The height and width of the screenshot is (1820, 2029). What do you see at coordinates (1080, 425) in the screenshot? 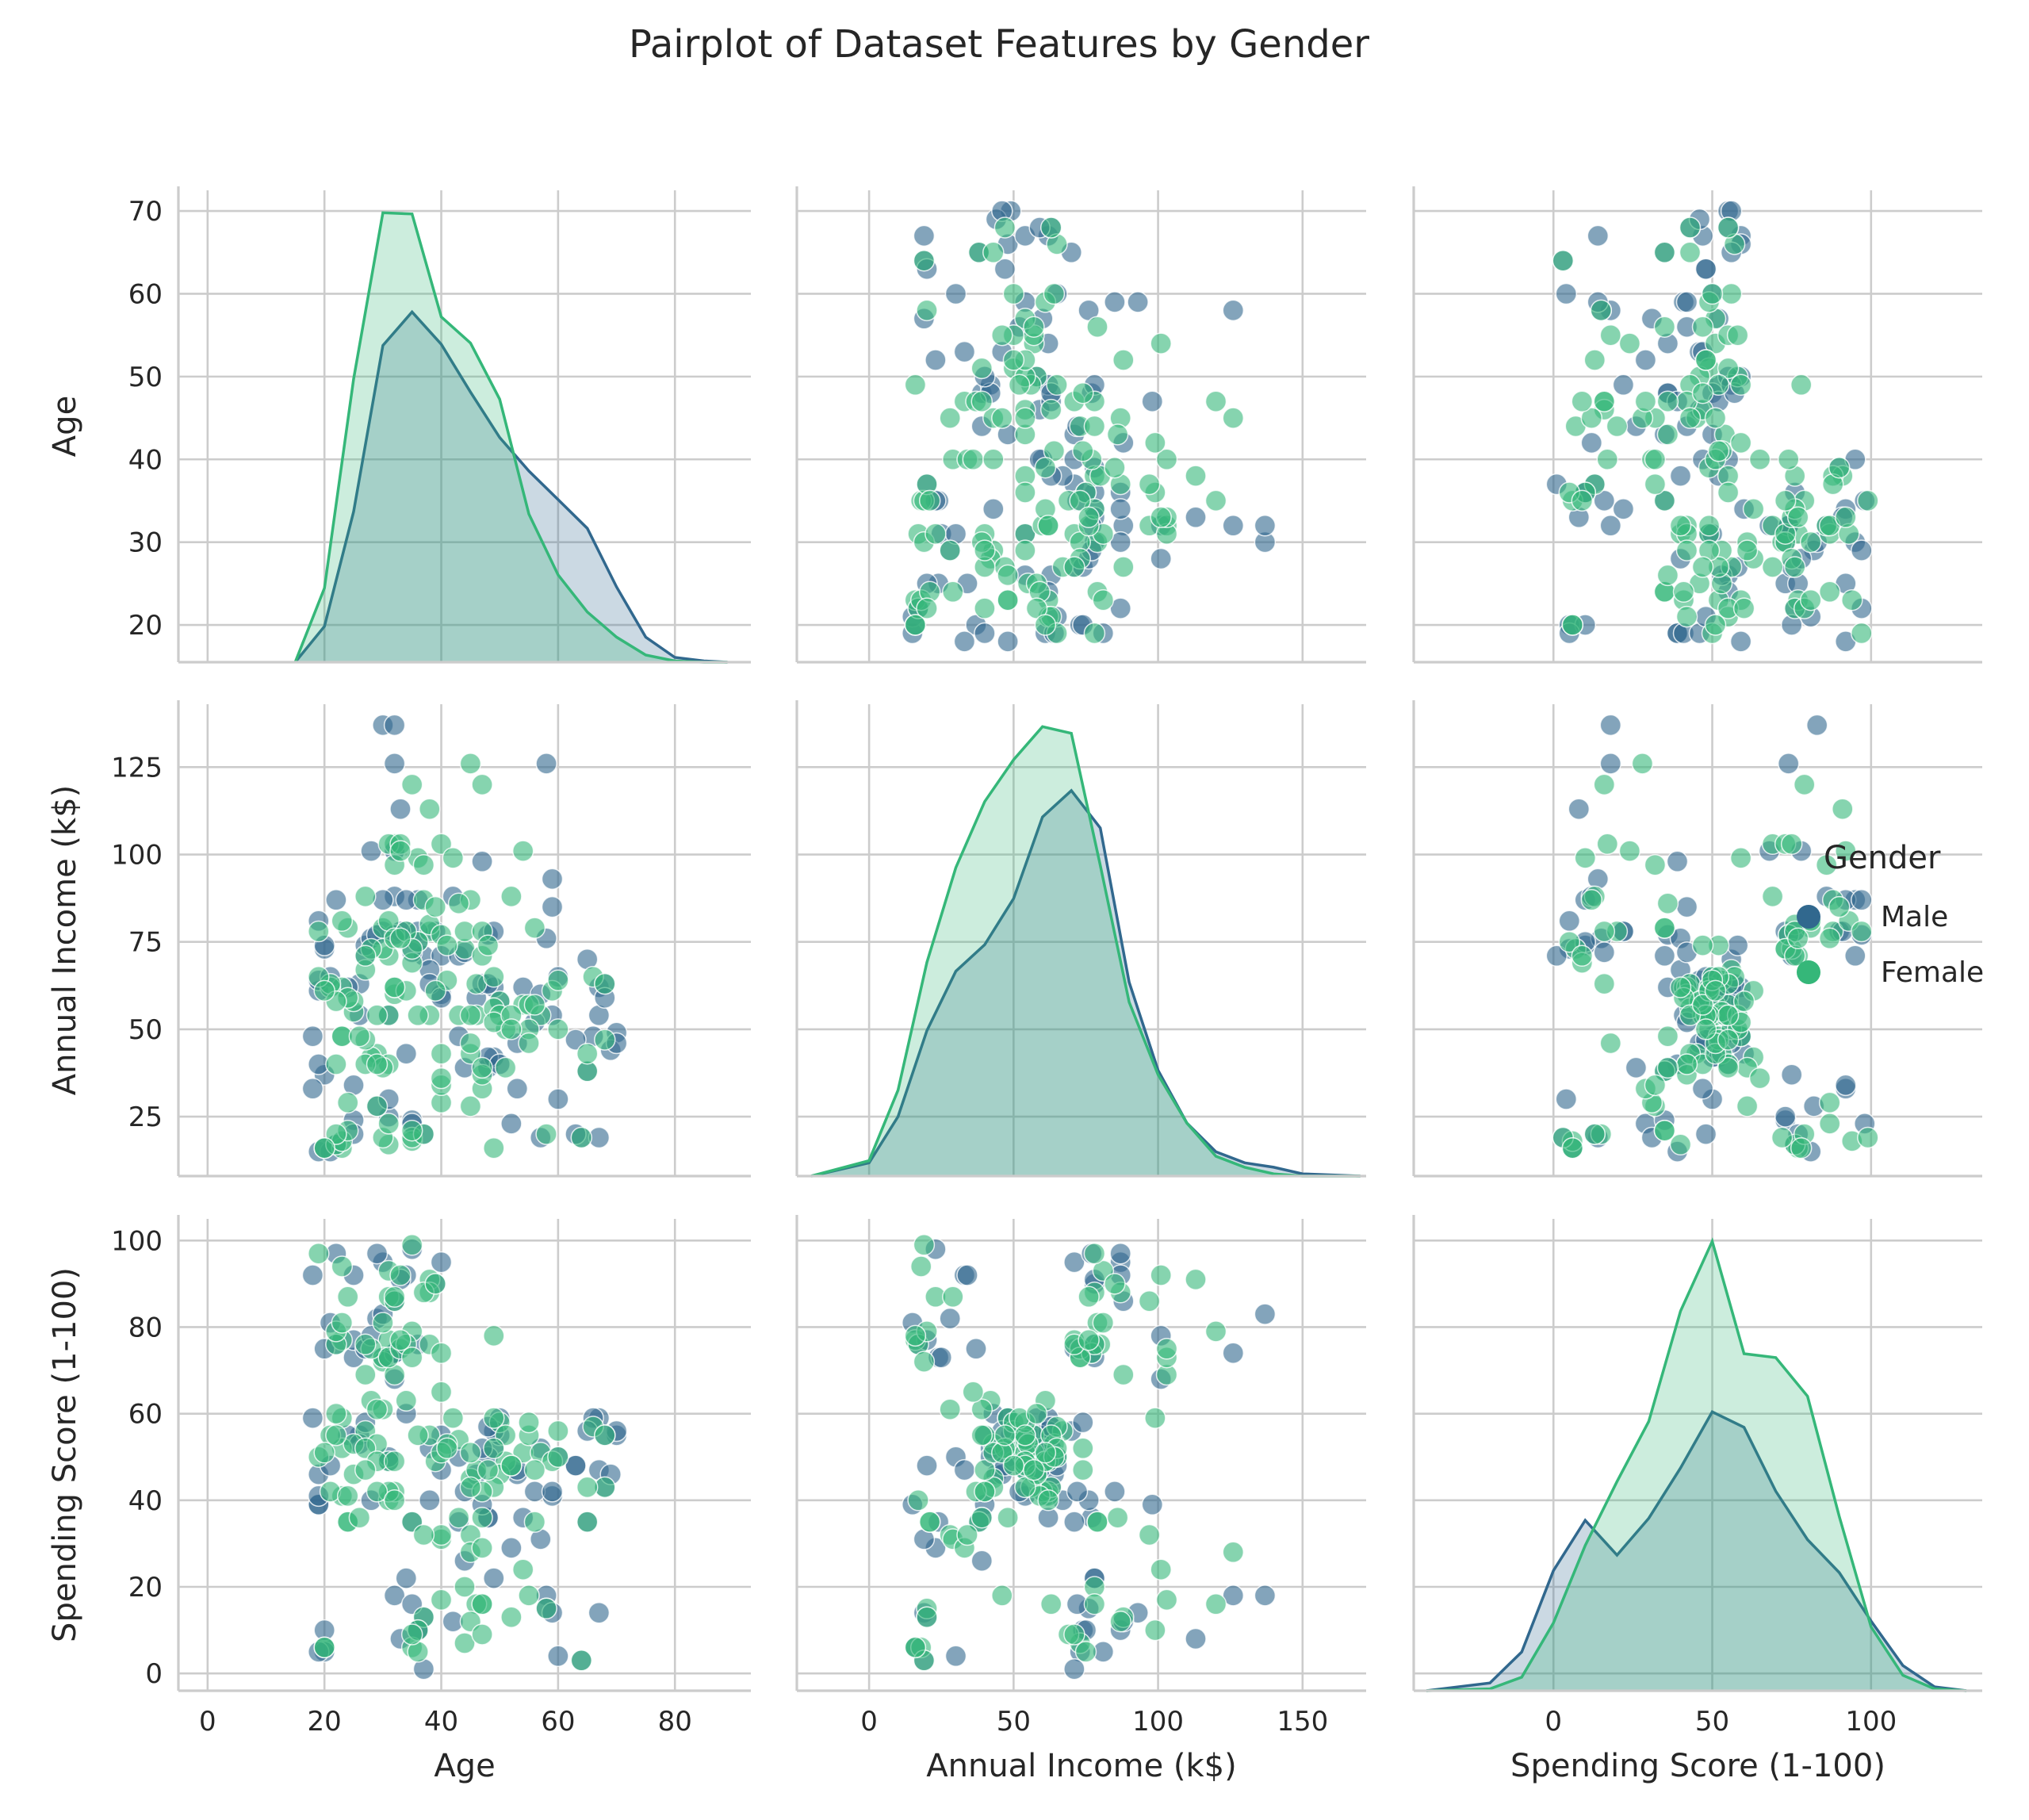
I see `panel-age-vs-annual-income-k` at bounding box center [1080, 425].